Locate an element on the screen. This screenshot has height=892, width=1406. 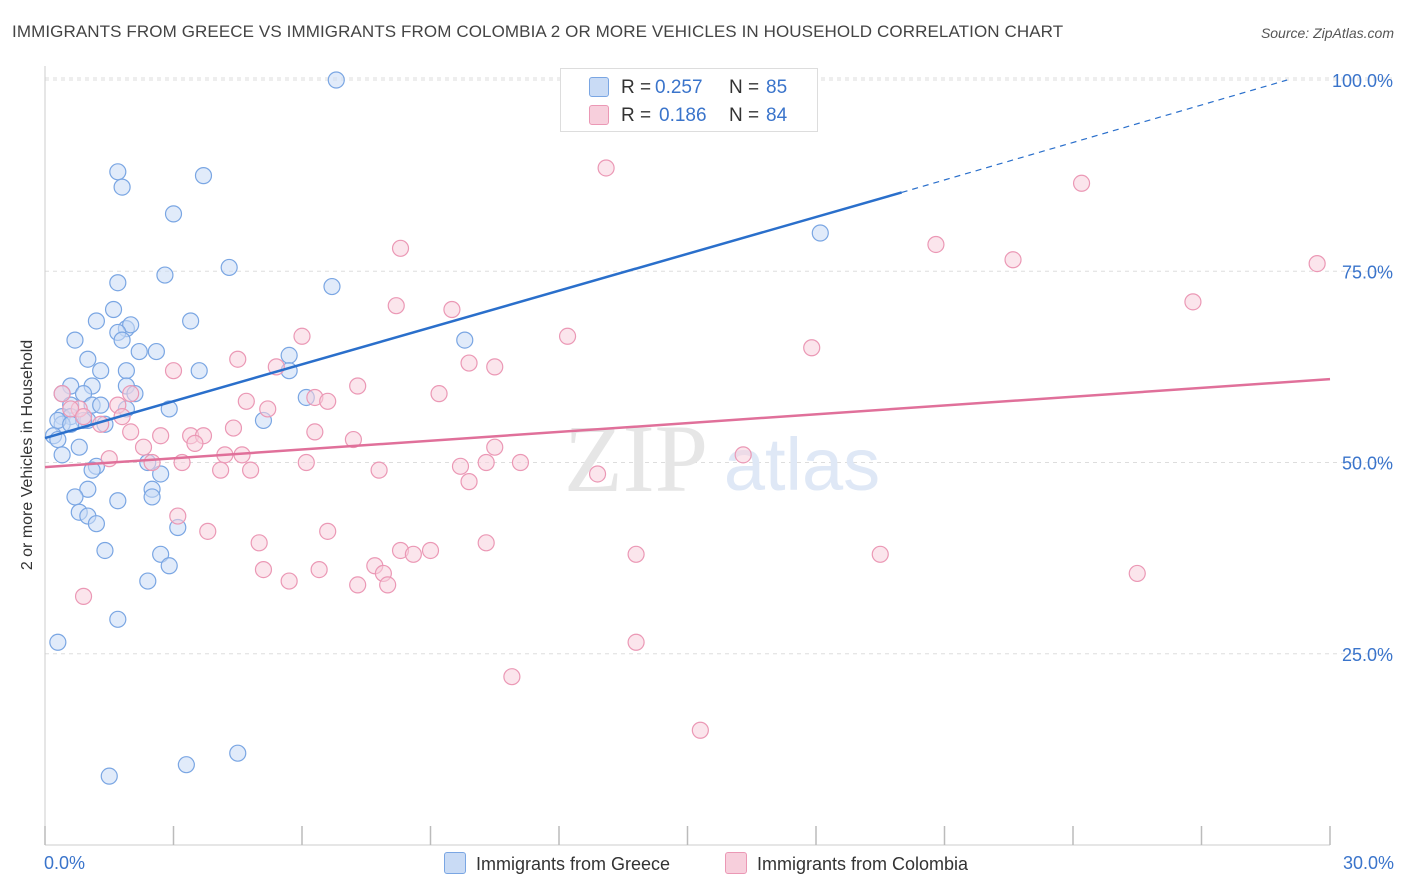
legend-row-greece: R = 0.257 N = 85 is located at coordinates (689, 86).